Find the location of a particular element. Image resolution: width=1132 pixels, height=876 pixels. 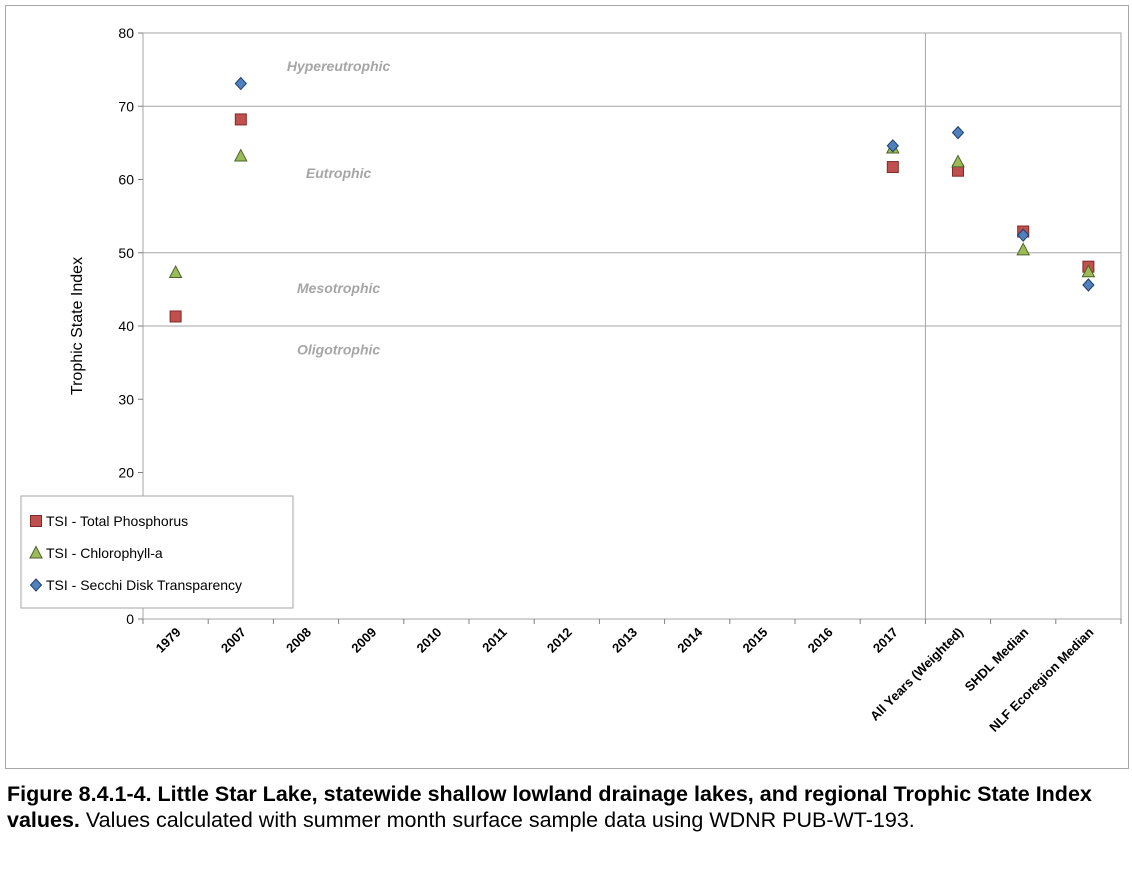

x-tick-label: 2013 is located at coordinates (624, 640).